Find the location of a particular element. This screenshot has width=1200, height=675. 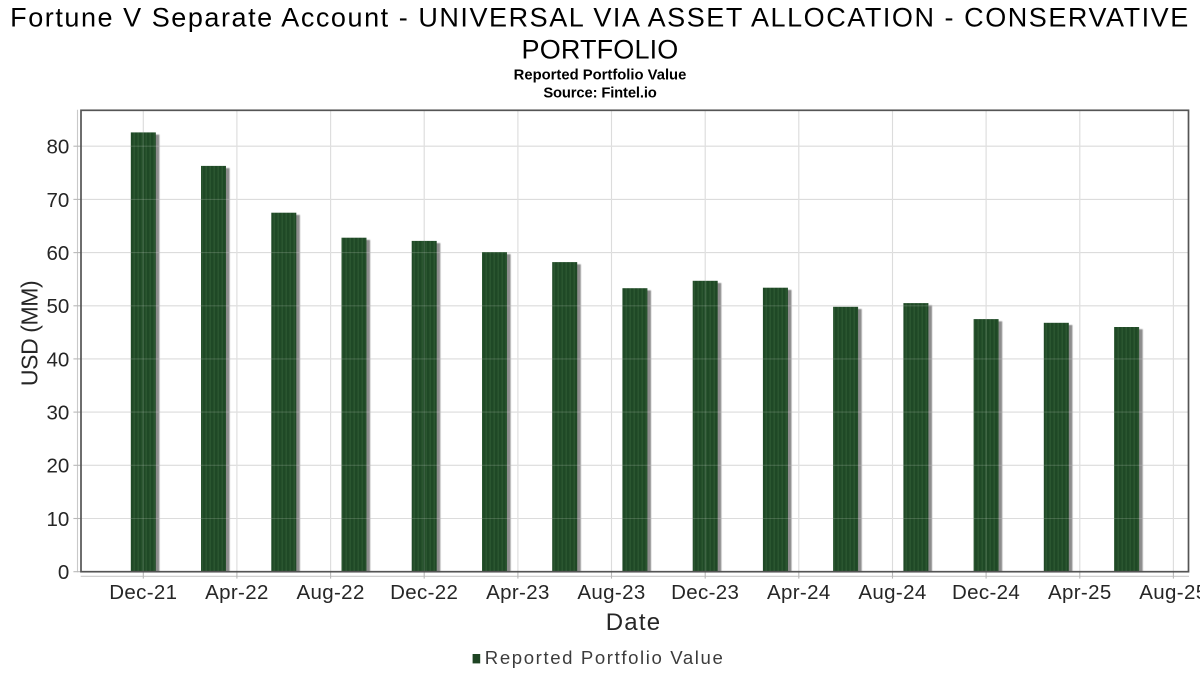

svg-text: USD (MM) is located at coordinates (30, 333).